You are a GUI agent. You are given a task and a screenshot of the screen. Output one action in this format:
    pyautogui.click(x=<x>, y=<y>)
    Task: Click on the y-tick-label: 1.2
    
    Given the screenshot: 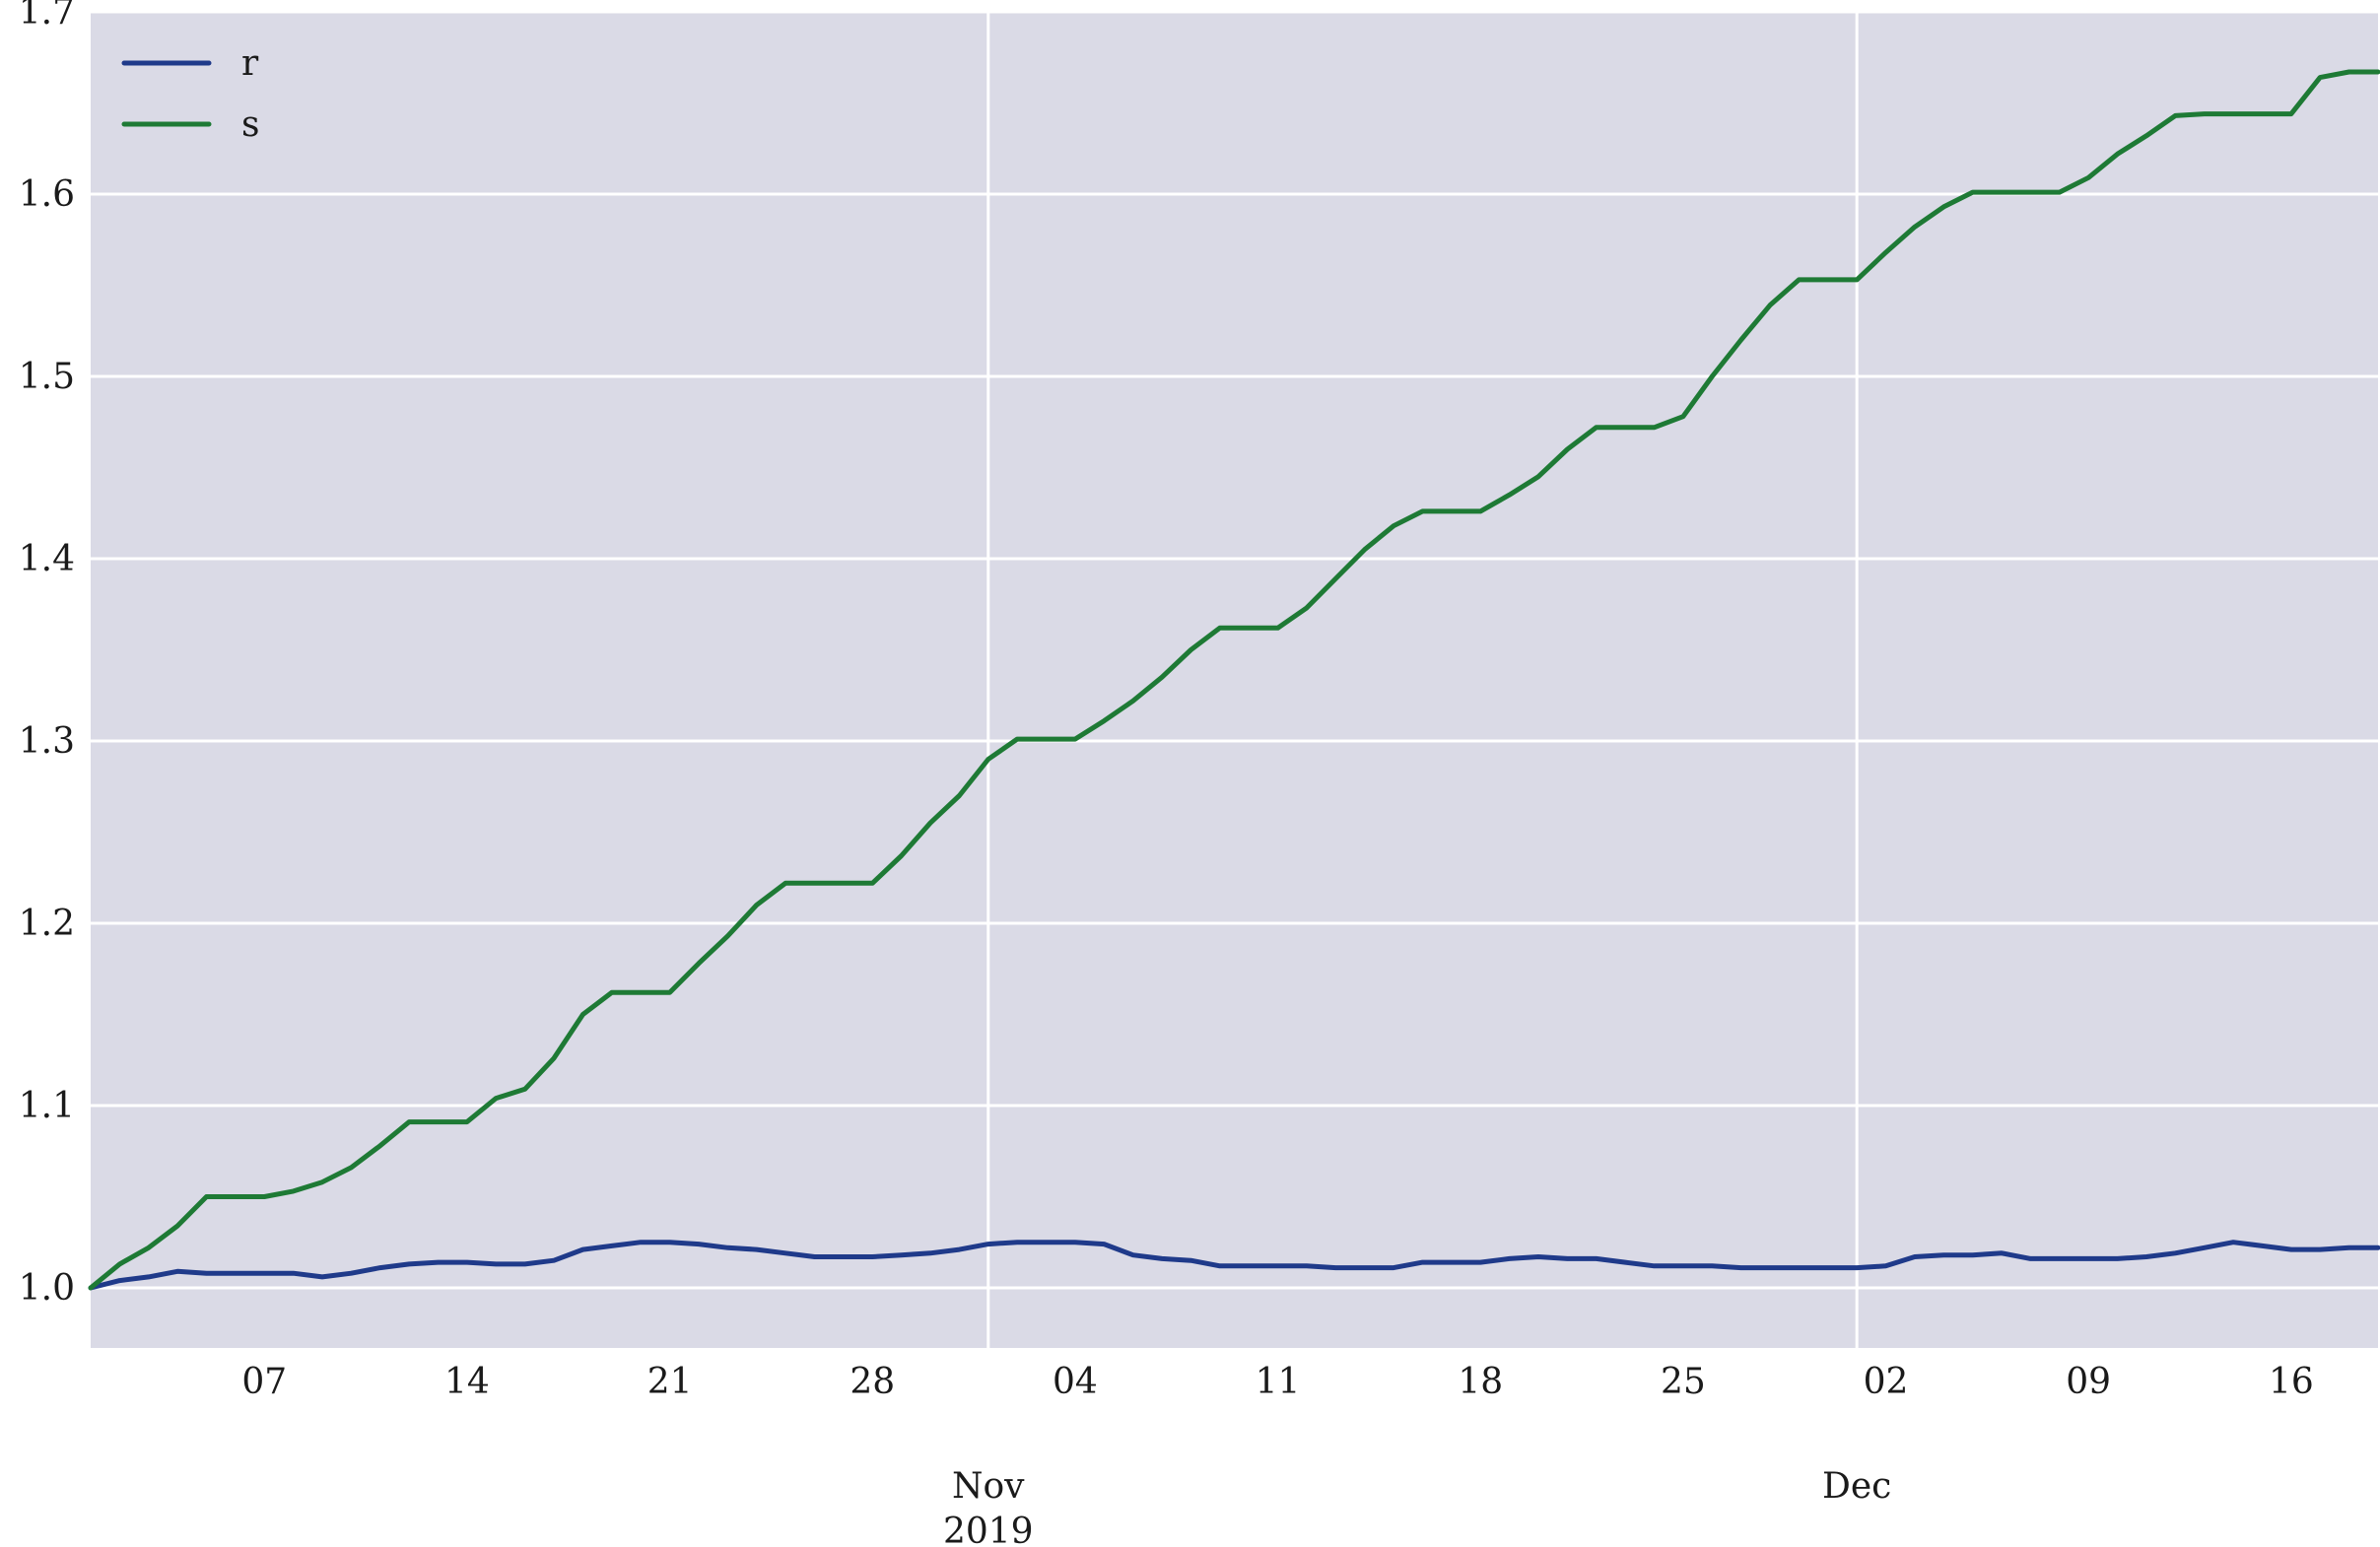 What is the action you would take?
    pyautogui.click(x=47, y=924)
    